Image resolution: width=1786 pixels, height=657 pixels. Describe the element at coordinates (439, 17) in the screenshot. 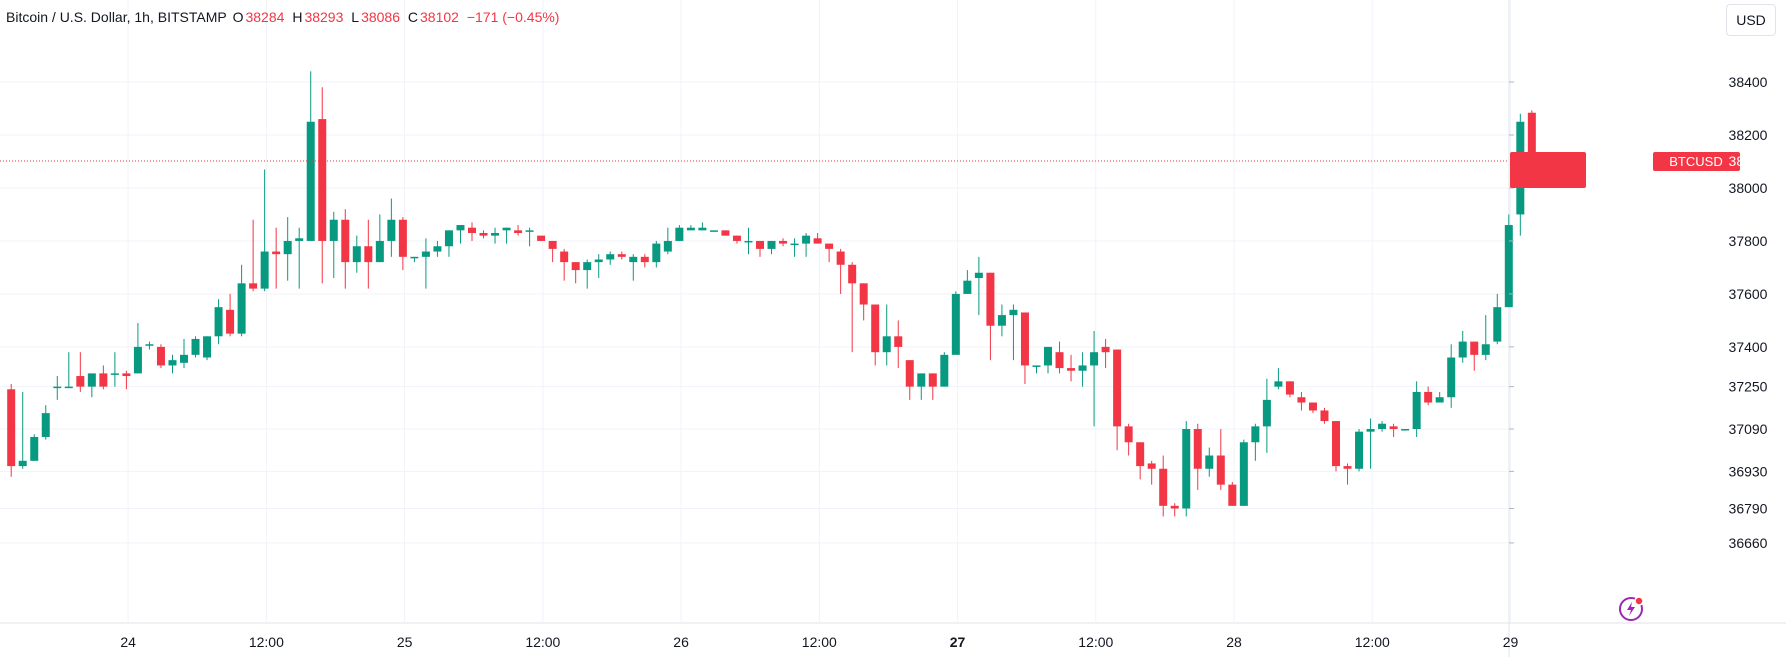

I see `close-value: 38102` at that location.